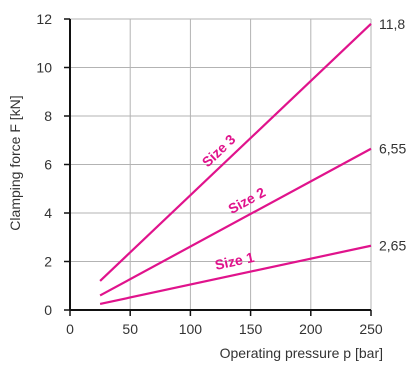 The width and height of the screenshot is (414, 370). I want to click on x-axis-title: Operating pressure p [bar], so click(301, 353).